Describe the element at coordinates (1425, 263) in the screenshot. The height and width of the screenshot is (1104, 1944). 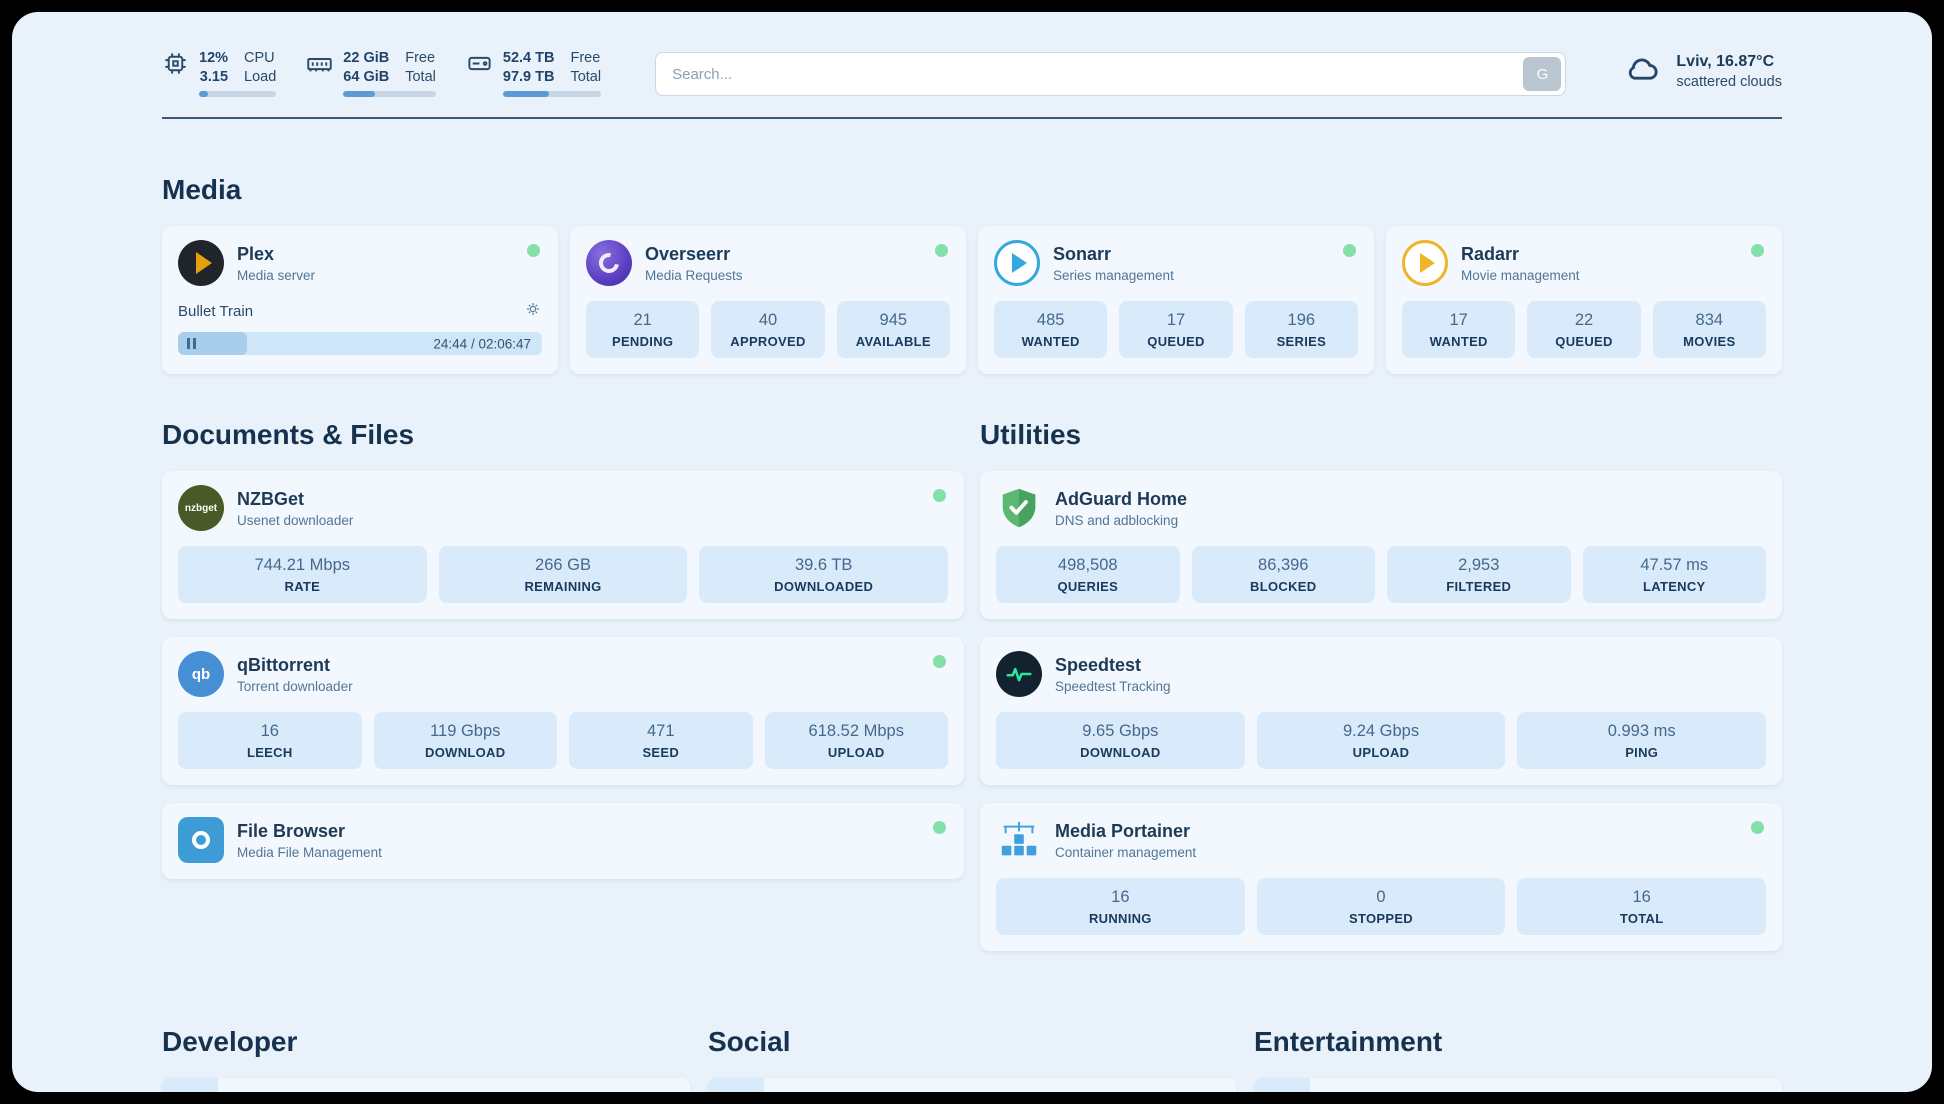
I see `radarr-icon` at that location.